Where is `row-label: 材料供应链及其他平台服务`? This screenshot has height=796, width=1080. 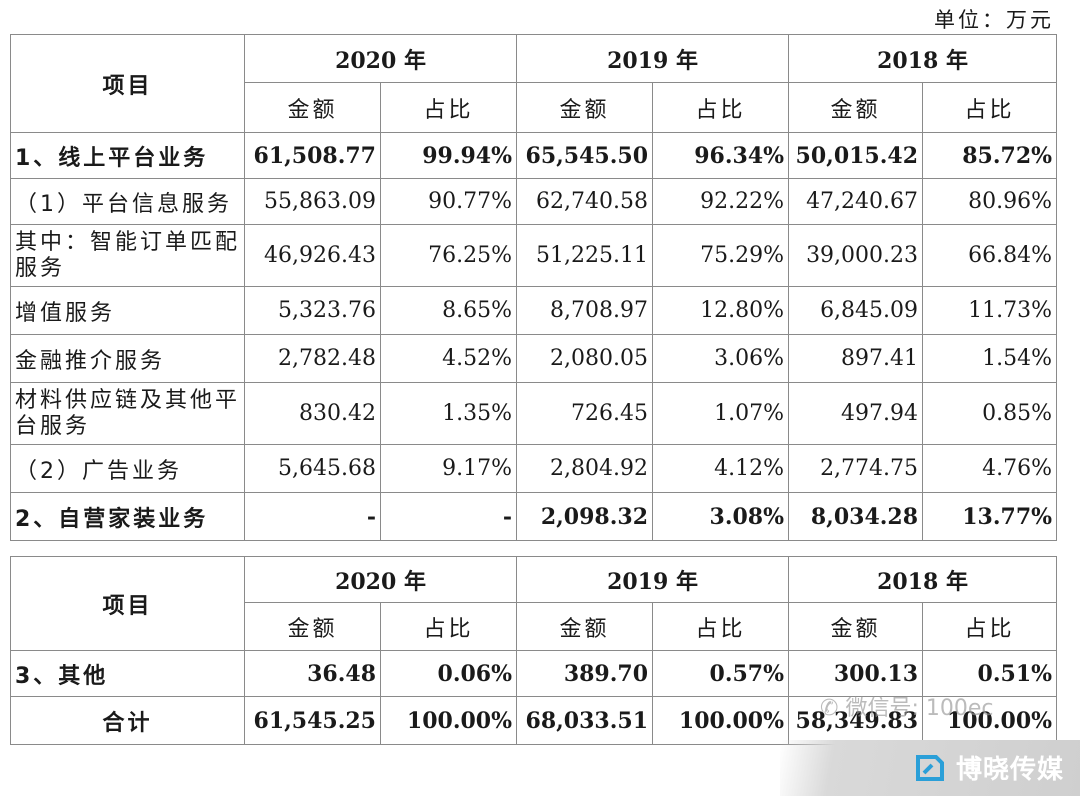 row-label: 材料供应链及其他平台服务 is located at coordinates (127, 413).